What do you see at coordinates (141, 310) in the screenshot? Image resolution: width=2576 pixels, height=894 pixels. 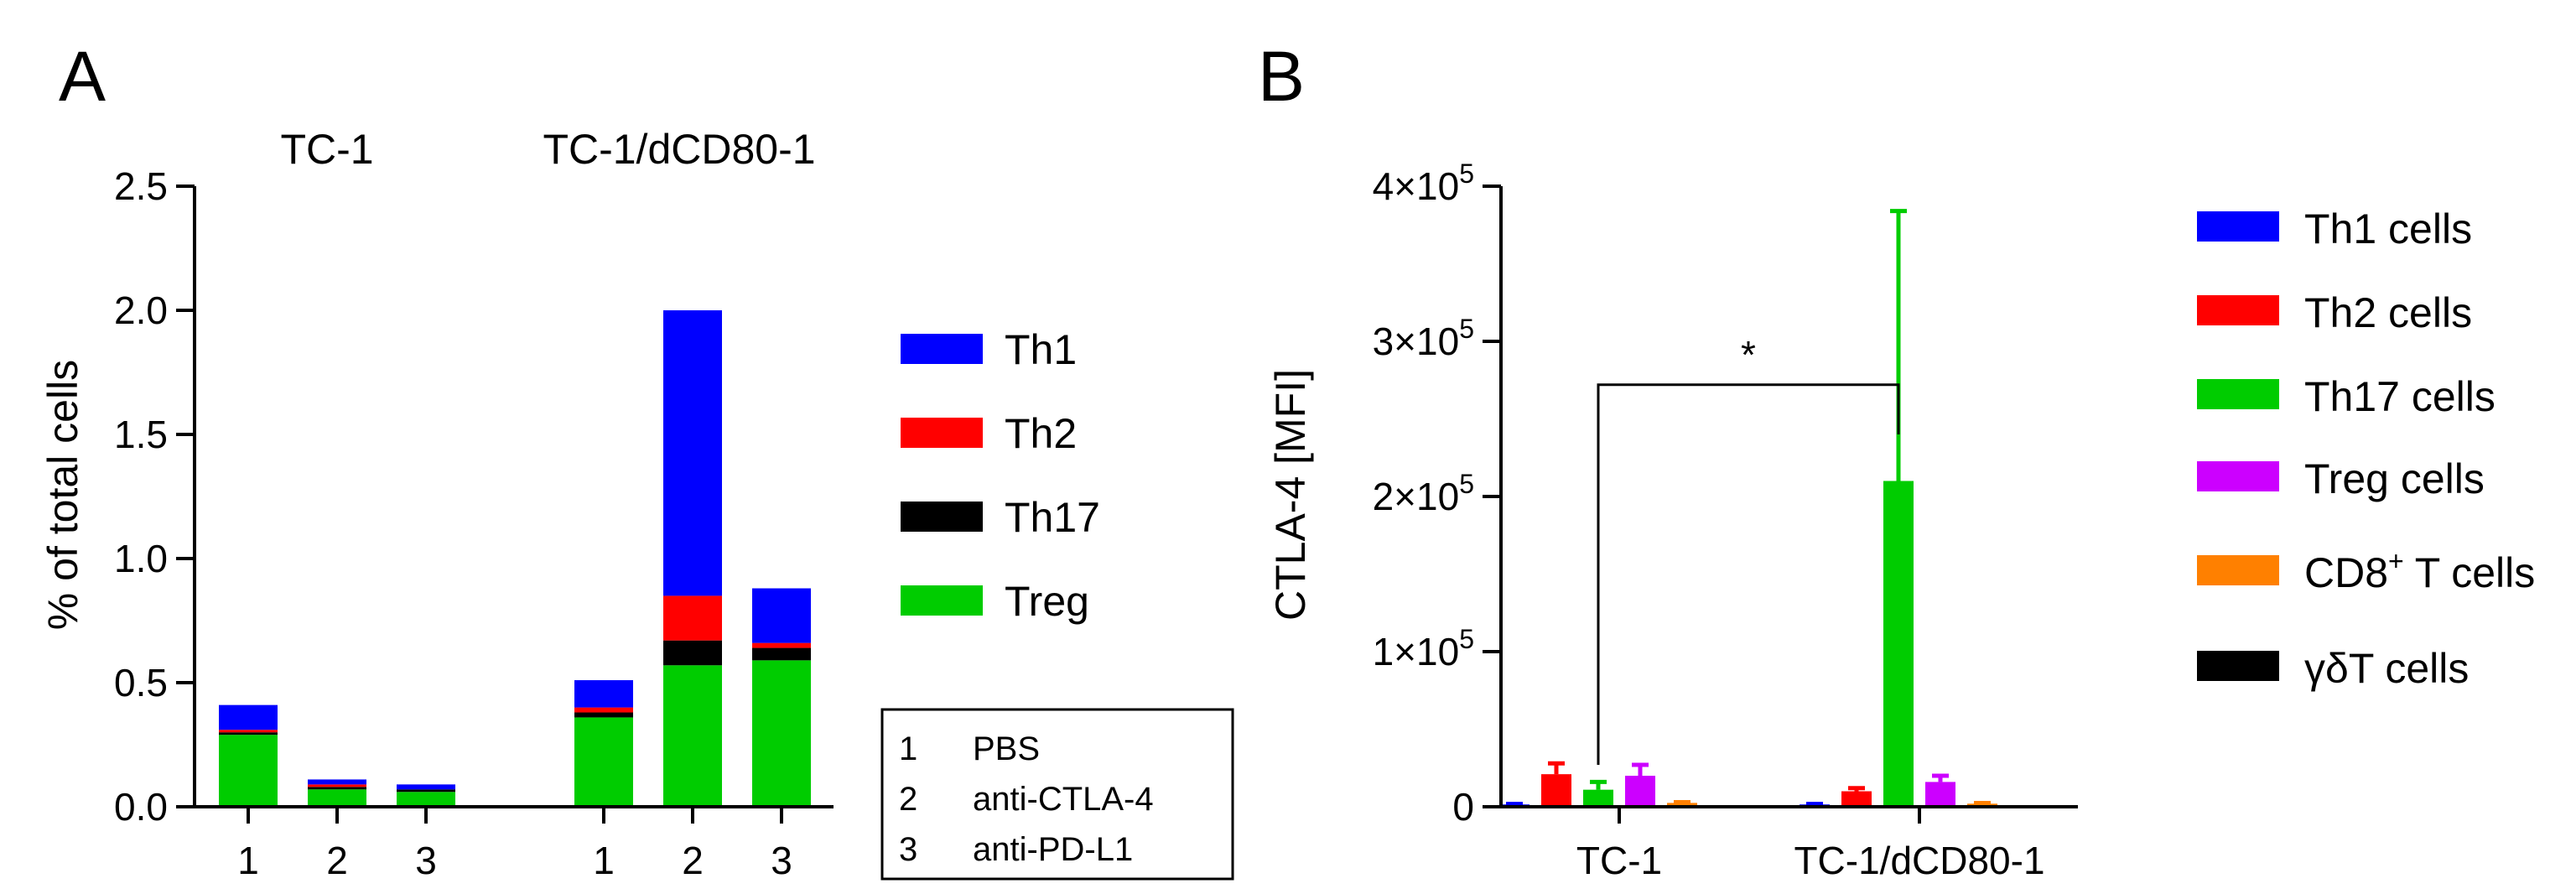 I see `panel-a-y-tick-label: 2.0` at bounding box center [141, 310].